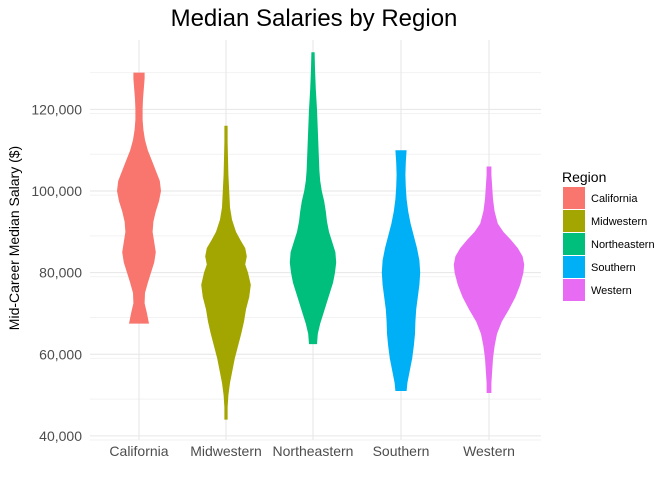  Describe the element at coordinates (574, 290) in the screenshot. I see `legend-key-western` at that location.